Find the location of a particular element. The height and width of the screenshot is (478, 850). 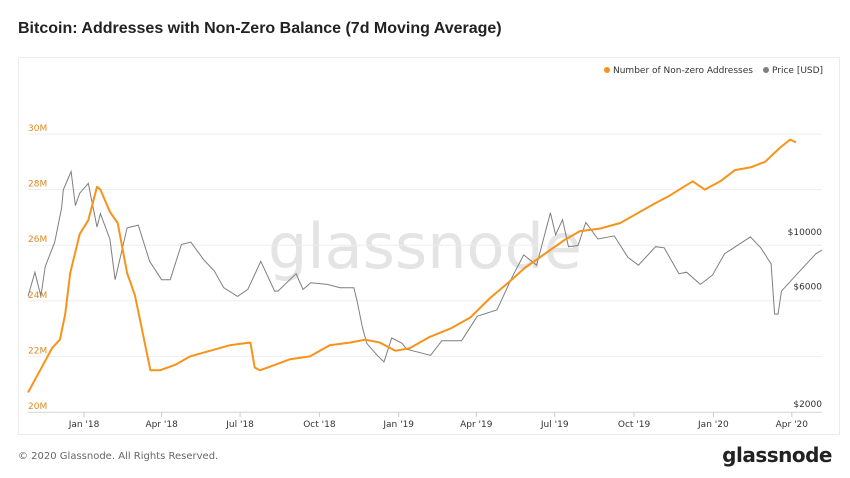

legend-label-price: Price [USD] is located at coordinates (797, 71).